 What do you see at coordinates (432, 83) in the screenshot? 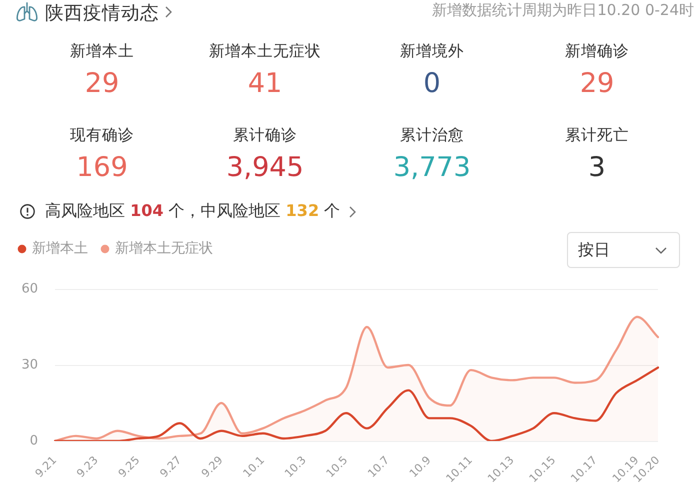
I see `text: 0` at bounding box center [432, 83].